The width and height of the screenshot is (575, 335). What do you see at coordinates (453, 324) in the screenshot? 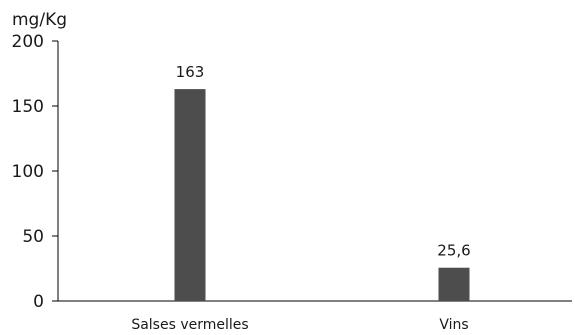
I see `x-category-label: Vins` at bounding box center [453, 324].